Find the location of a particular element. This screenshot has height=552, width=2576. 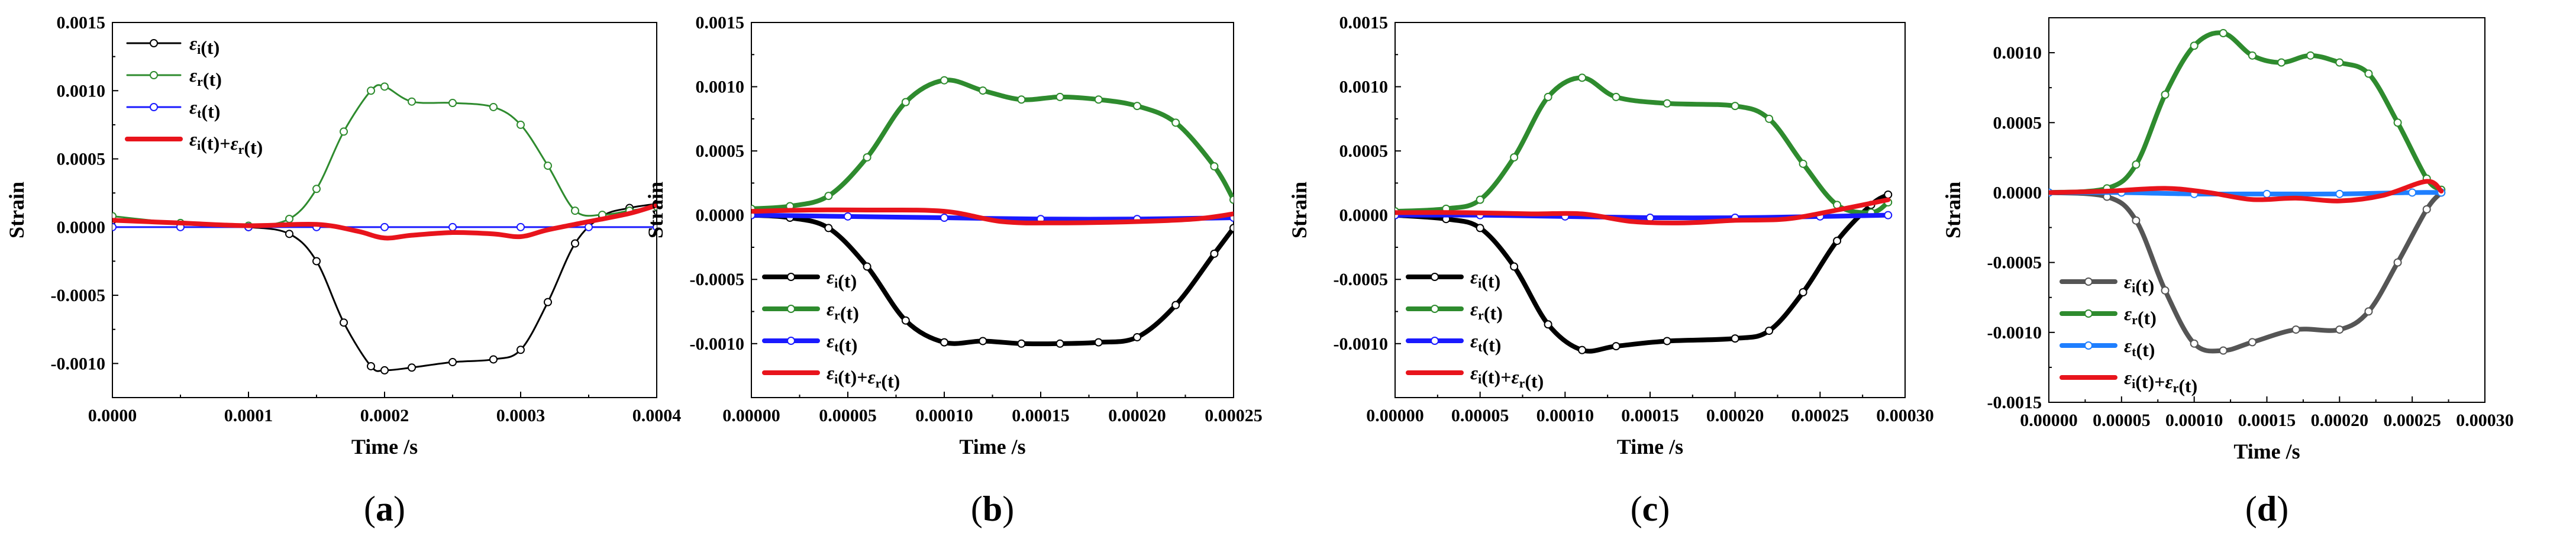

panel-label-letter: a is located at coordinates (384, 508).